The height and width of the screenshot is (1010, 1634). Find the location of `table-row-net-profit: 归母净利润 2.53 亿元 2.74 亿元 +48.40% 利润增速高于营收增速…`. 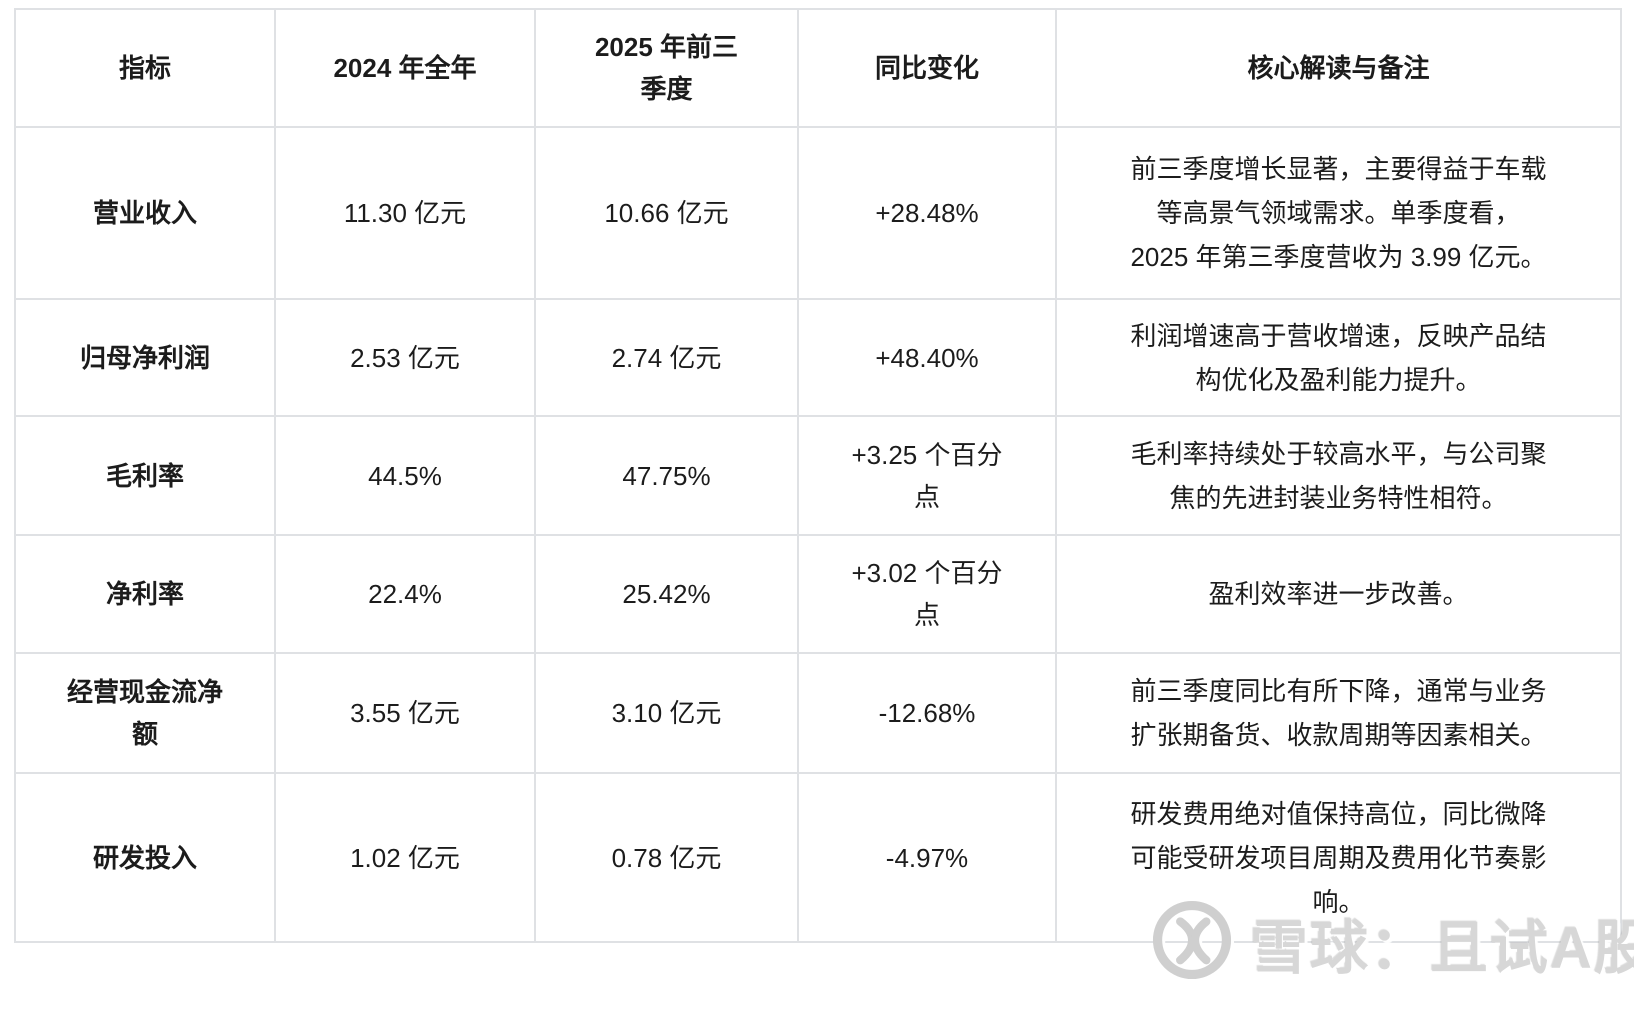

table-row-net-profit: 归母净利润 2.53 亿元 2.74 亿元 +48.40% 利润增速高于营收增速… is located at coordinates (818, 357).